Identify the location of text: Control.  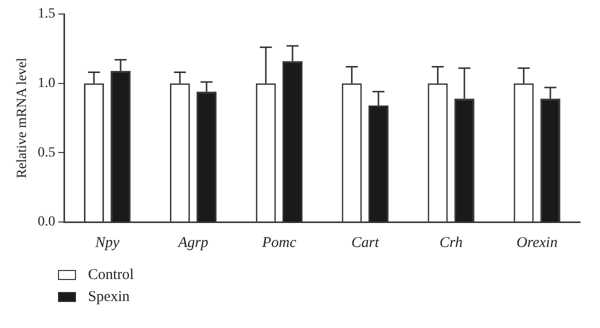
(111, 275).